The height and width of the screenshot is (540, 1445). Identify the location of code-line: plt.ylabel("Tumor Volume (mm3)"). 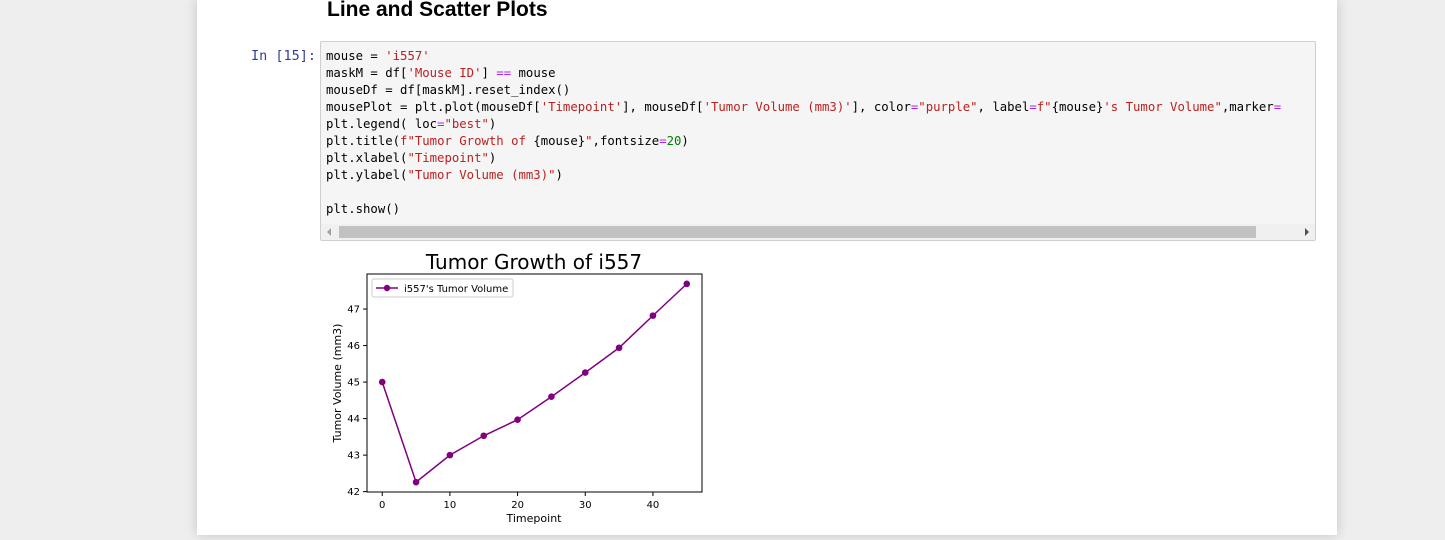
(803, 175).